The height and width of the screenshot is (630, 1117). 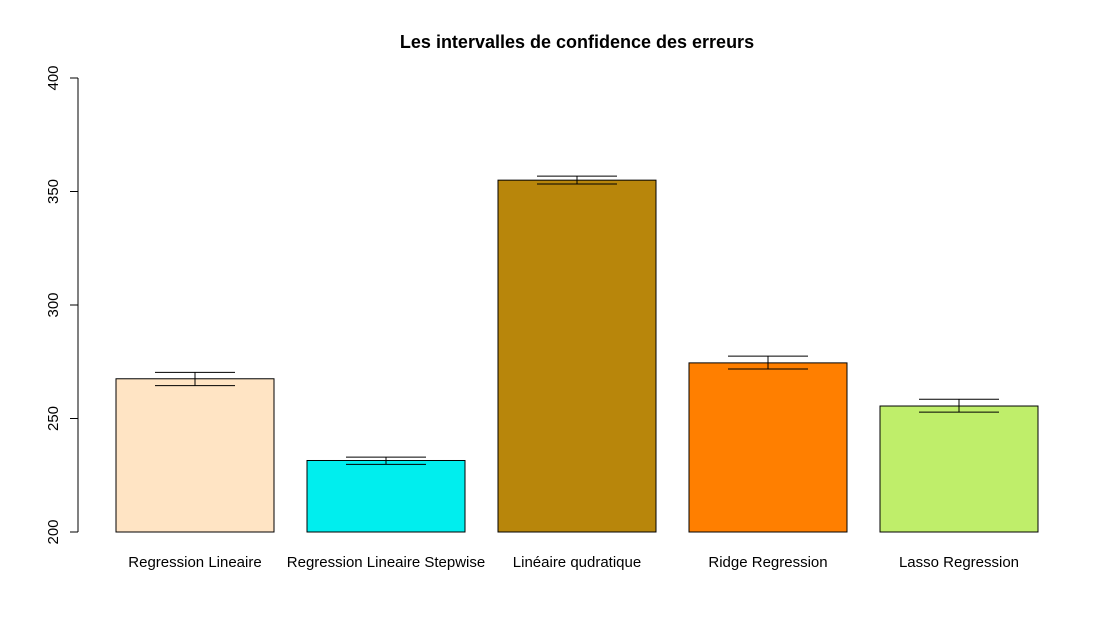 What do you see at coordinates (959, 562) in the screenshot?
I see `category-label: Lasso Regression` at bounding box center [959, 562].